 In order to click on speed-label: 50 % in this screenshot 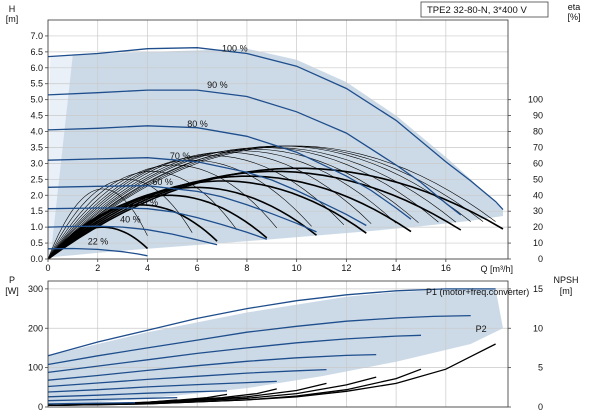, I will do `click(148, 202)`.